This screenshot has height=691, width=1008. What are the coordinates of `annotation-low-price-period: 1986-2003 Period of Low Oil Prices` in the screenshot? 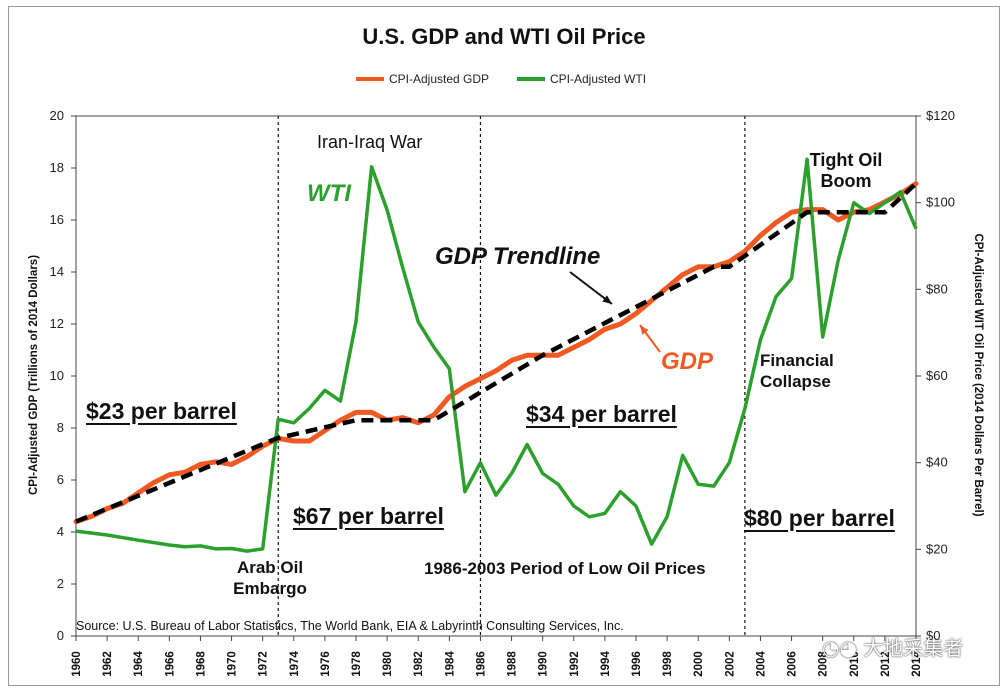 It's located at (565, 568).